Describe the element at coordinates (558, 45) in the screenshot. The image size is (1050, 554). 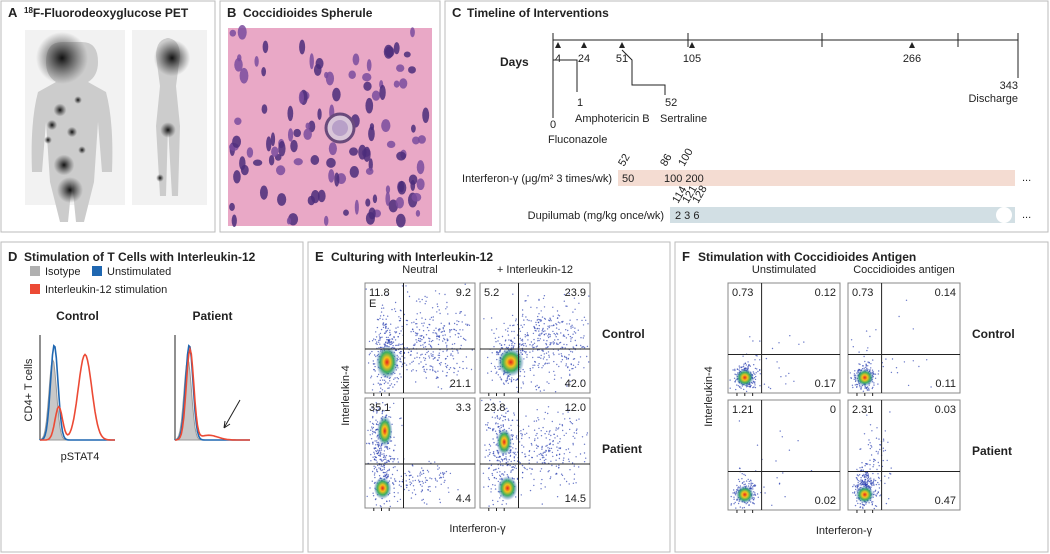
I see `marker` at that location.